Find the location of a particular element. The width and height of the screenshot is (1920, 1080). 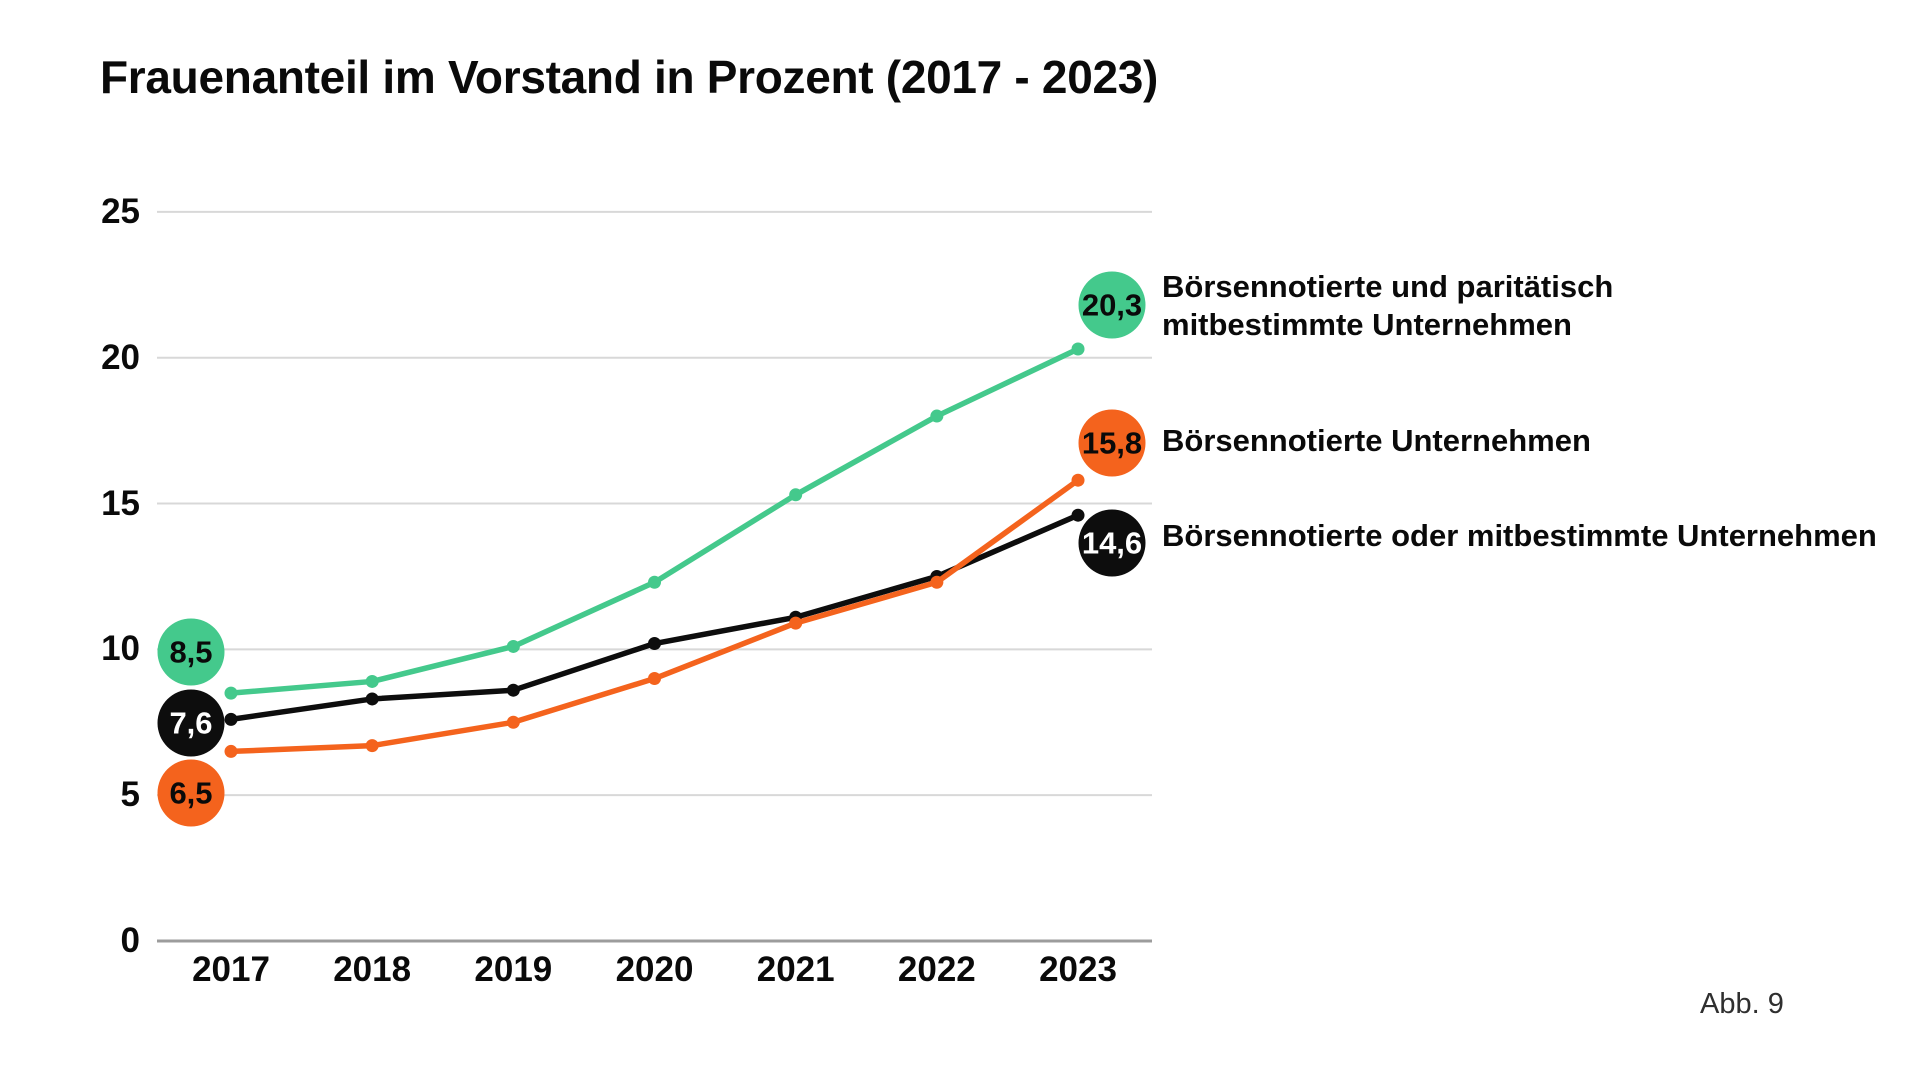

data-point-paritaetisch-mitbestimmt-2017 is located at coordinates (231, 693).